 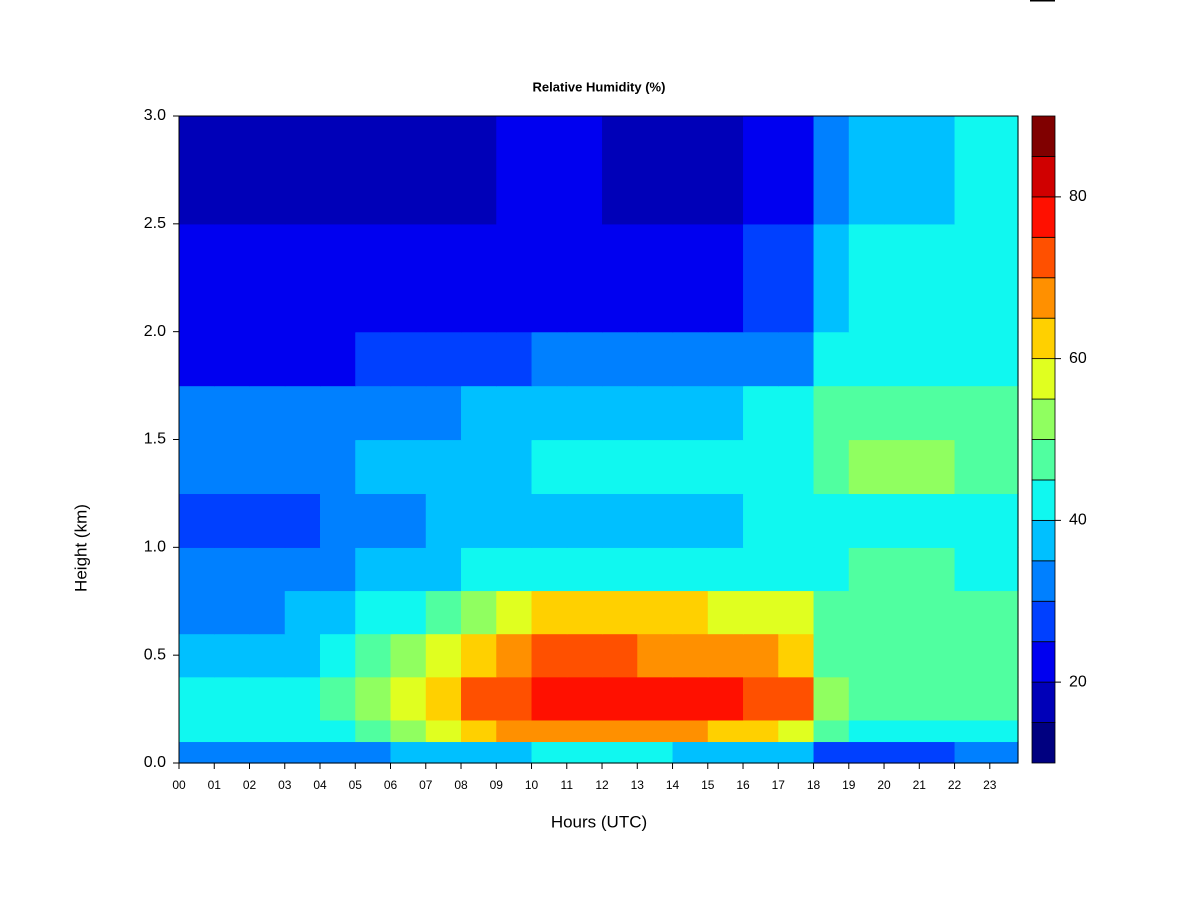 What do you see at coordinates (155, 547) in the screenshot?
I see `y-tick-label: 1.0` at bounding box center [155, 547].